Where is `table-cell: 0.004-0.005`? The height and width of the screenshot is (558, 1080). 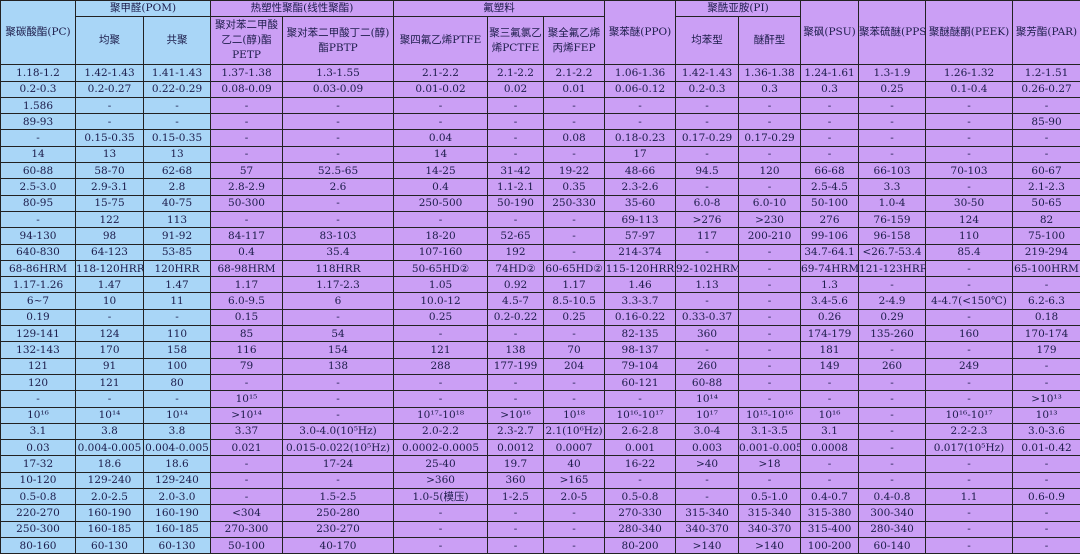 table-cell: 0.004-0.005 is located at coordinates (109, 448).